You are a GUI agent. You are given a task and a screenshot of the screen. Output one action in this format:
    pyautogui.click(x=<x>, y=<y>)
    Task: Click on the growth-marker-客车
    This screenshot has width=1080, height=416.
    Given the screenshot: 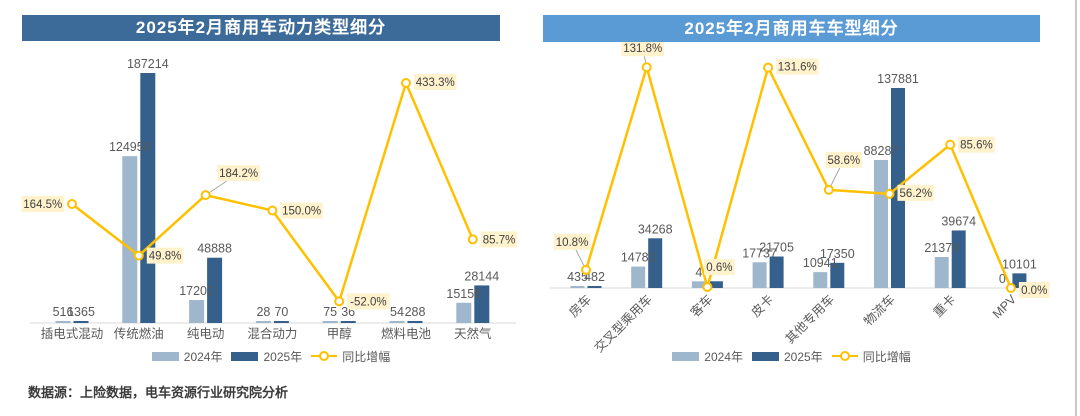 What is the action you would take?
    pyautogui.click(x=707, y=286)
    